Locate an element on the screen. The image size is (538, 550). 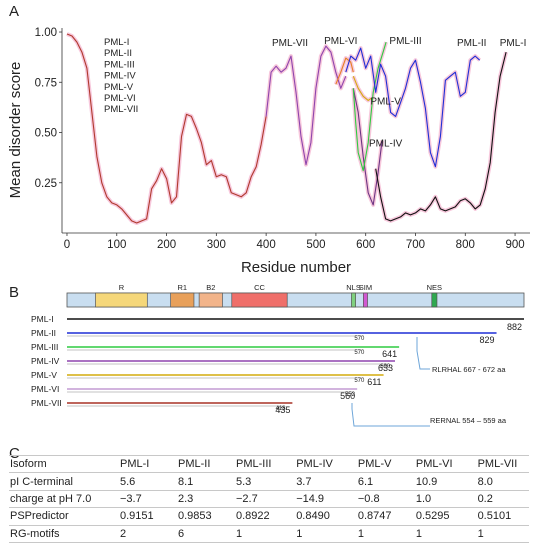
table-cell: 10.9 is located at coordinates (432, 481).